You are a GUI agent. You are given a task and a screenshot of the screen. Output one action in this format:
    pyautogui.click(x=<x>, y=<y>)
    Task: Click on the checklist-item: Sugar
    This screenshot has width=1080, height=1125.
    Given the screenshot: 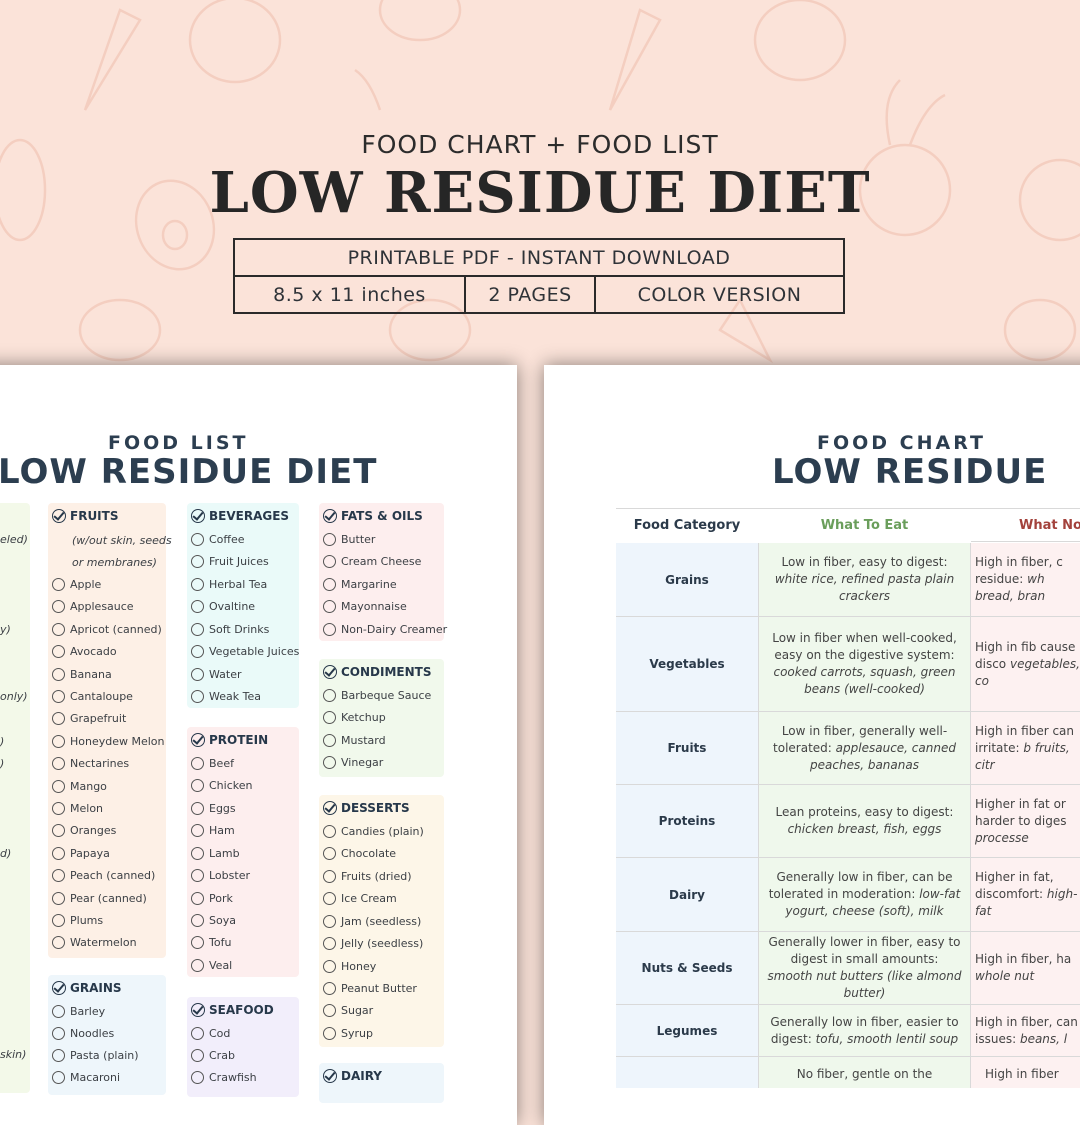 What is the action you would take?
    pyautogui.click(x=348, y=1010)
    